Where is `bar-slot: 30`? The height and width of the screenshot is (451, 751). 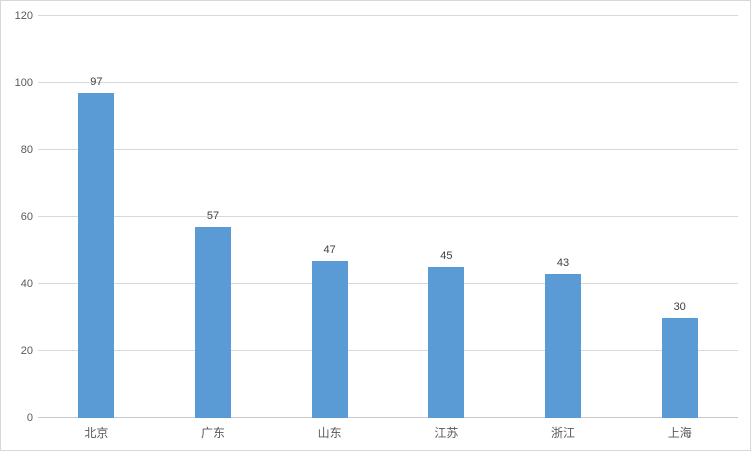 bar-slot: 30 is located at coordinates (679, 217).